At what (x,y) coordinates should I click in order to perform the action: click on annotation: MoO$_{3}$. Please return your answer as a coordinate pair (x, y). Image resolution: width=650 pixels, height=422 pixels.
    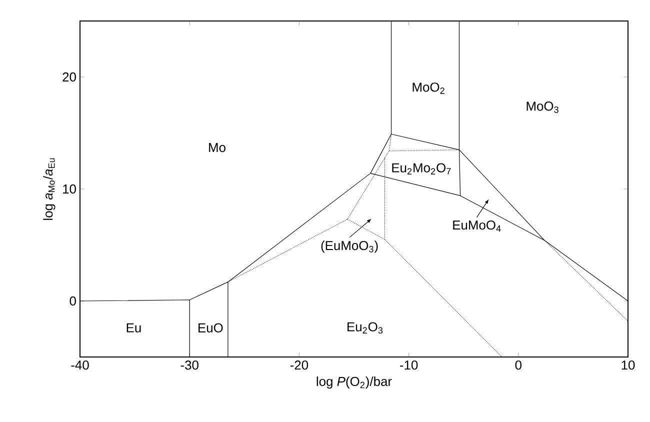
    Looking at the image, I should click on (542, 107).